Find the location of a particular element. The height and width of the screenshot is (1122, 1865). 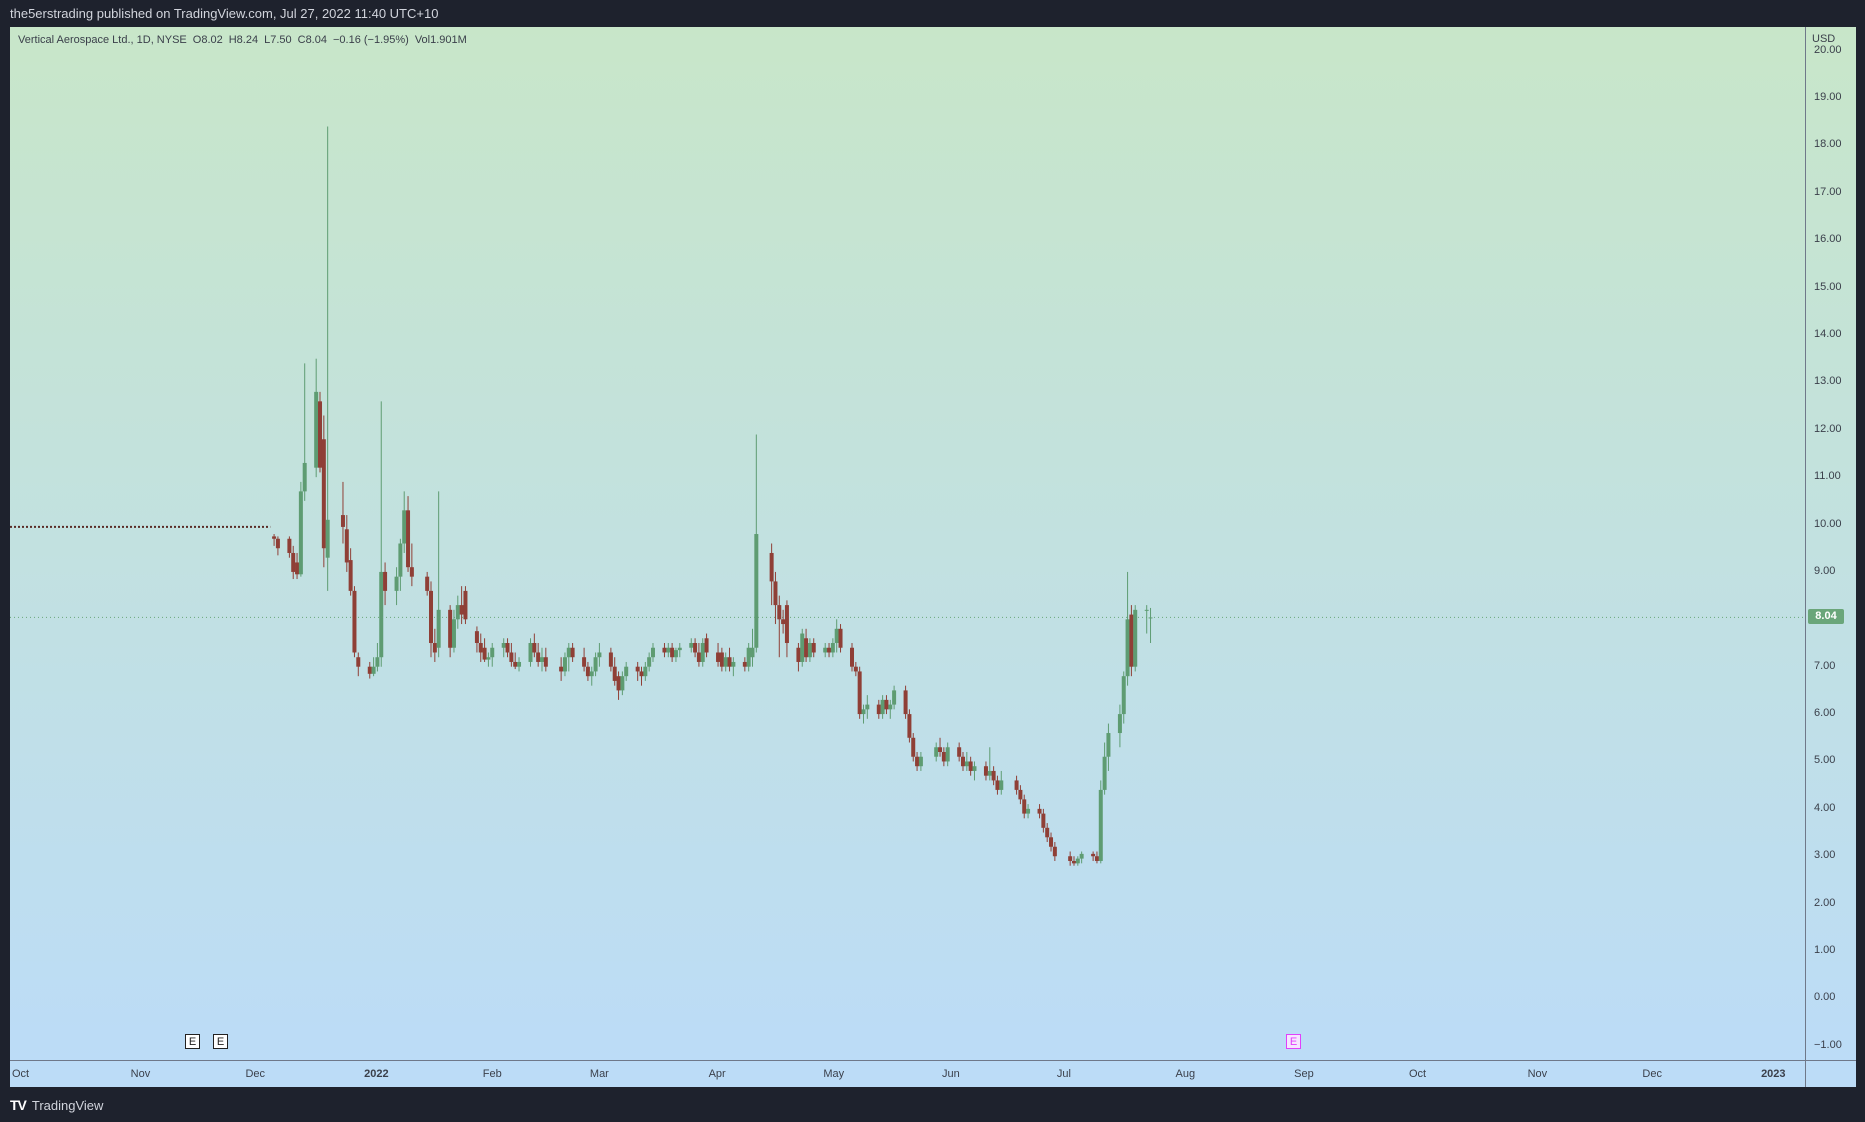

price-tick-label: 7.00 is located at coordinates (1825, 665).